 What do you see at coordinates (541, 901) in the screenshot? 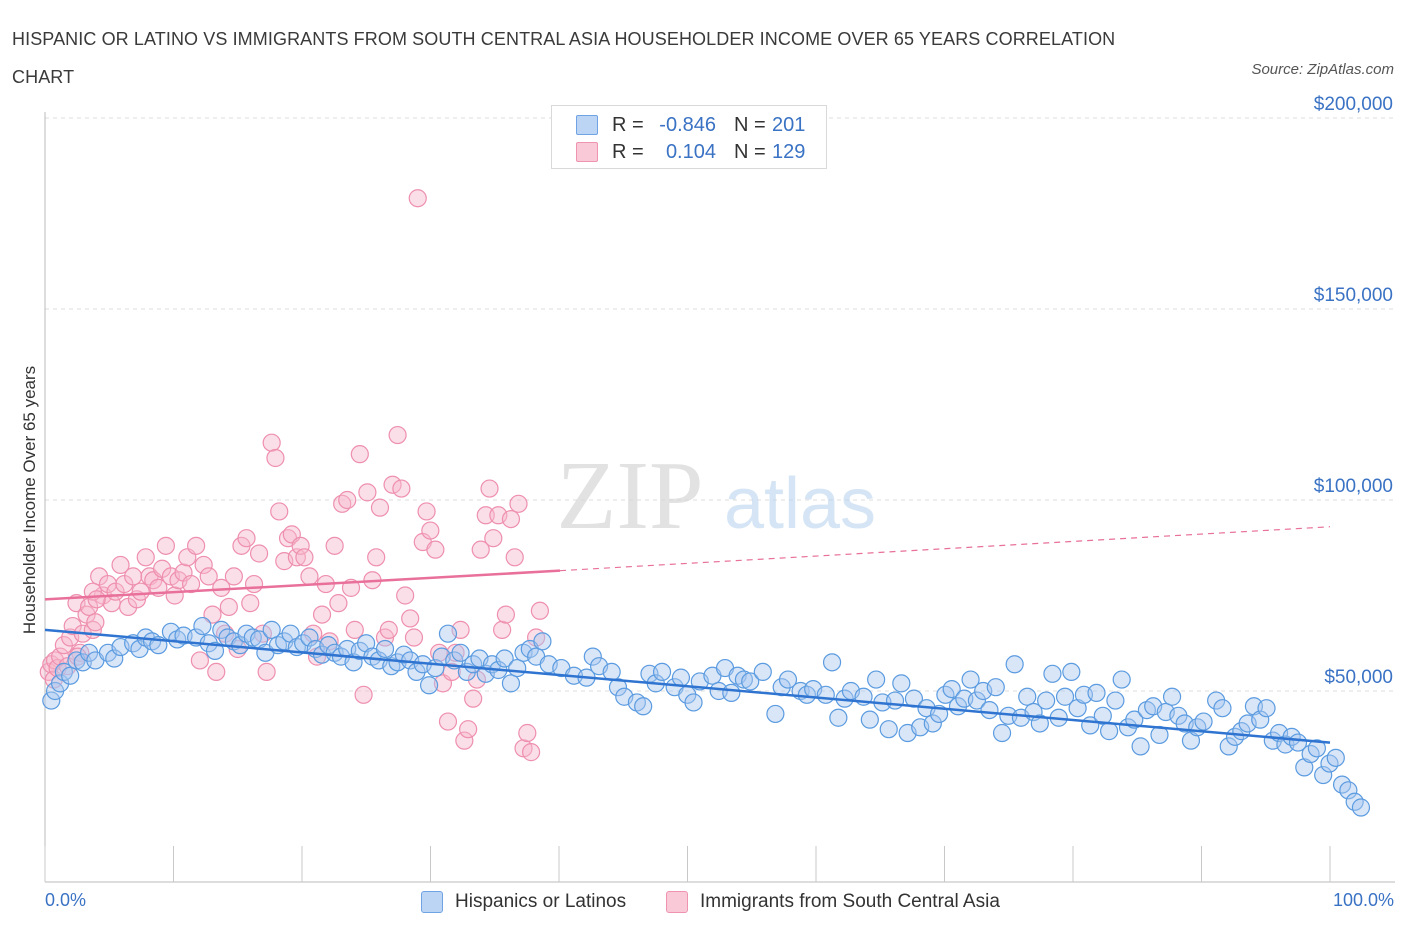
I see `legend-label-hispanics: Hispanics or Latinos` at bounding box center [541, 901].